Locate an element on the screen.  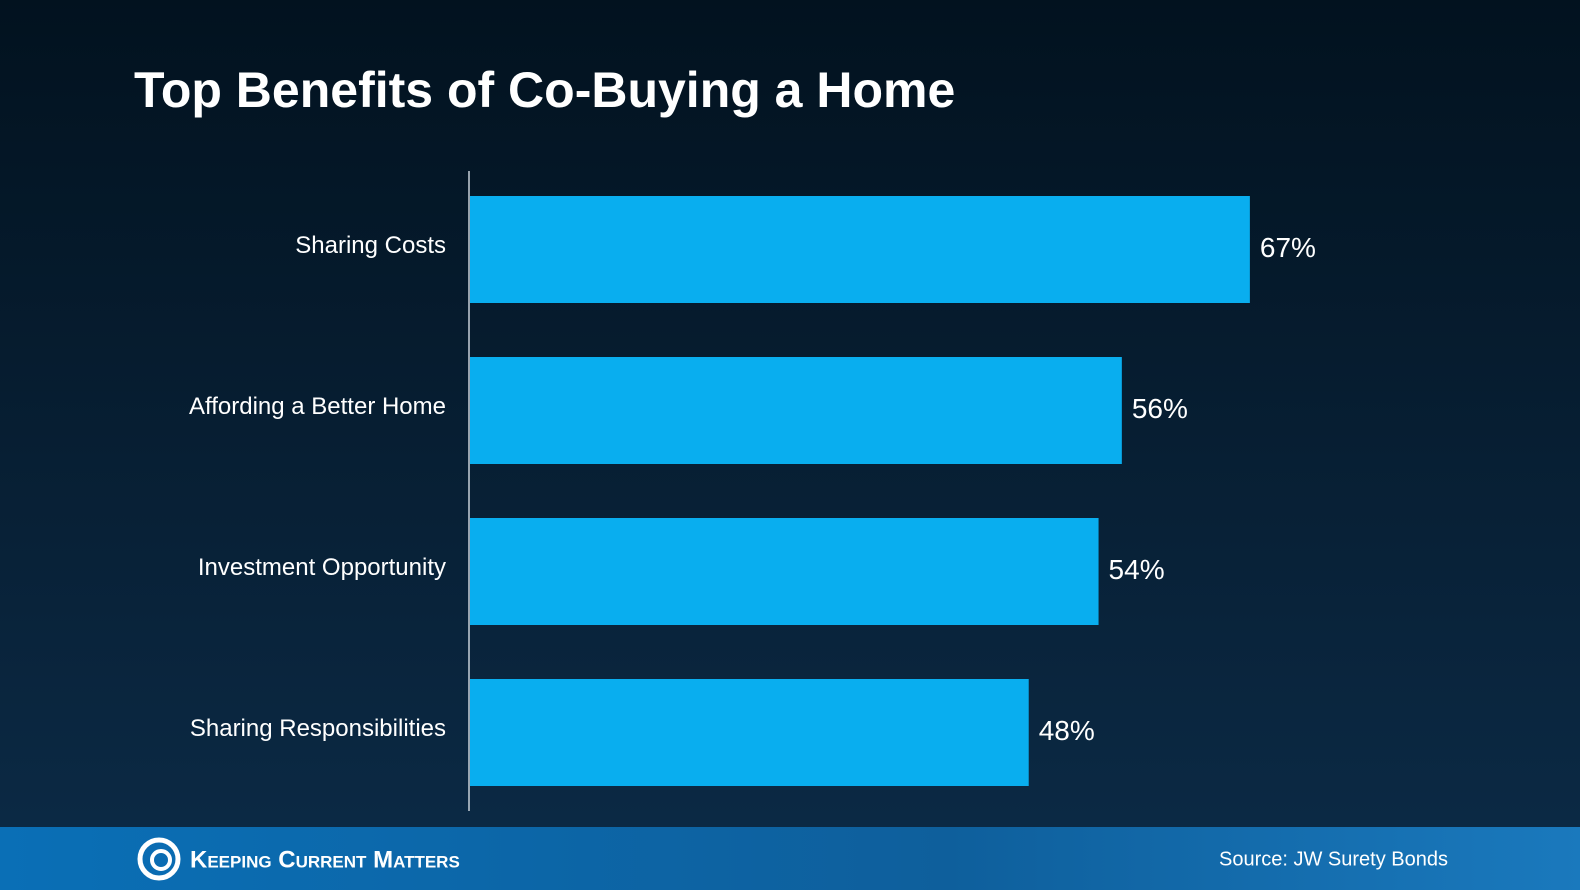
category-label: Investment Opportunity is located at coordinates (322, 567).